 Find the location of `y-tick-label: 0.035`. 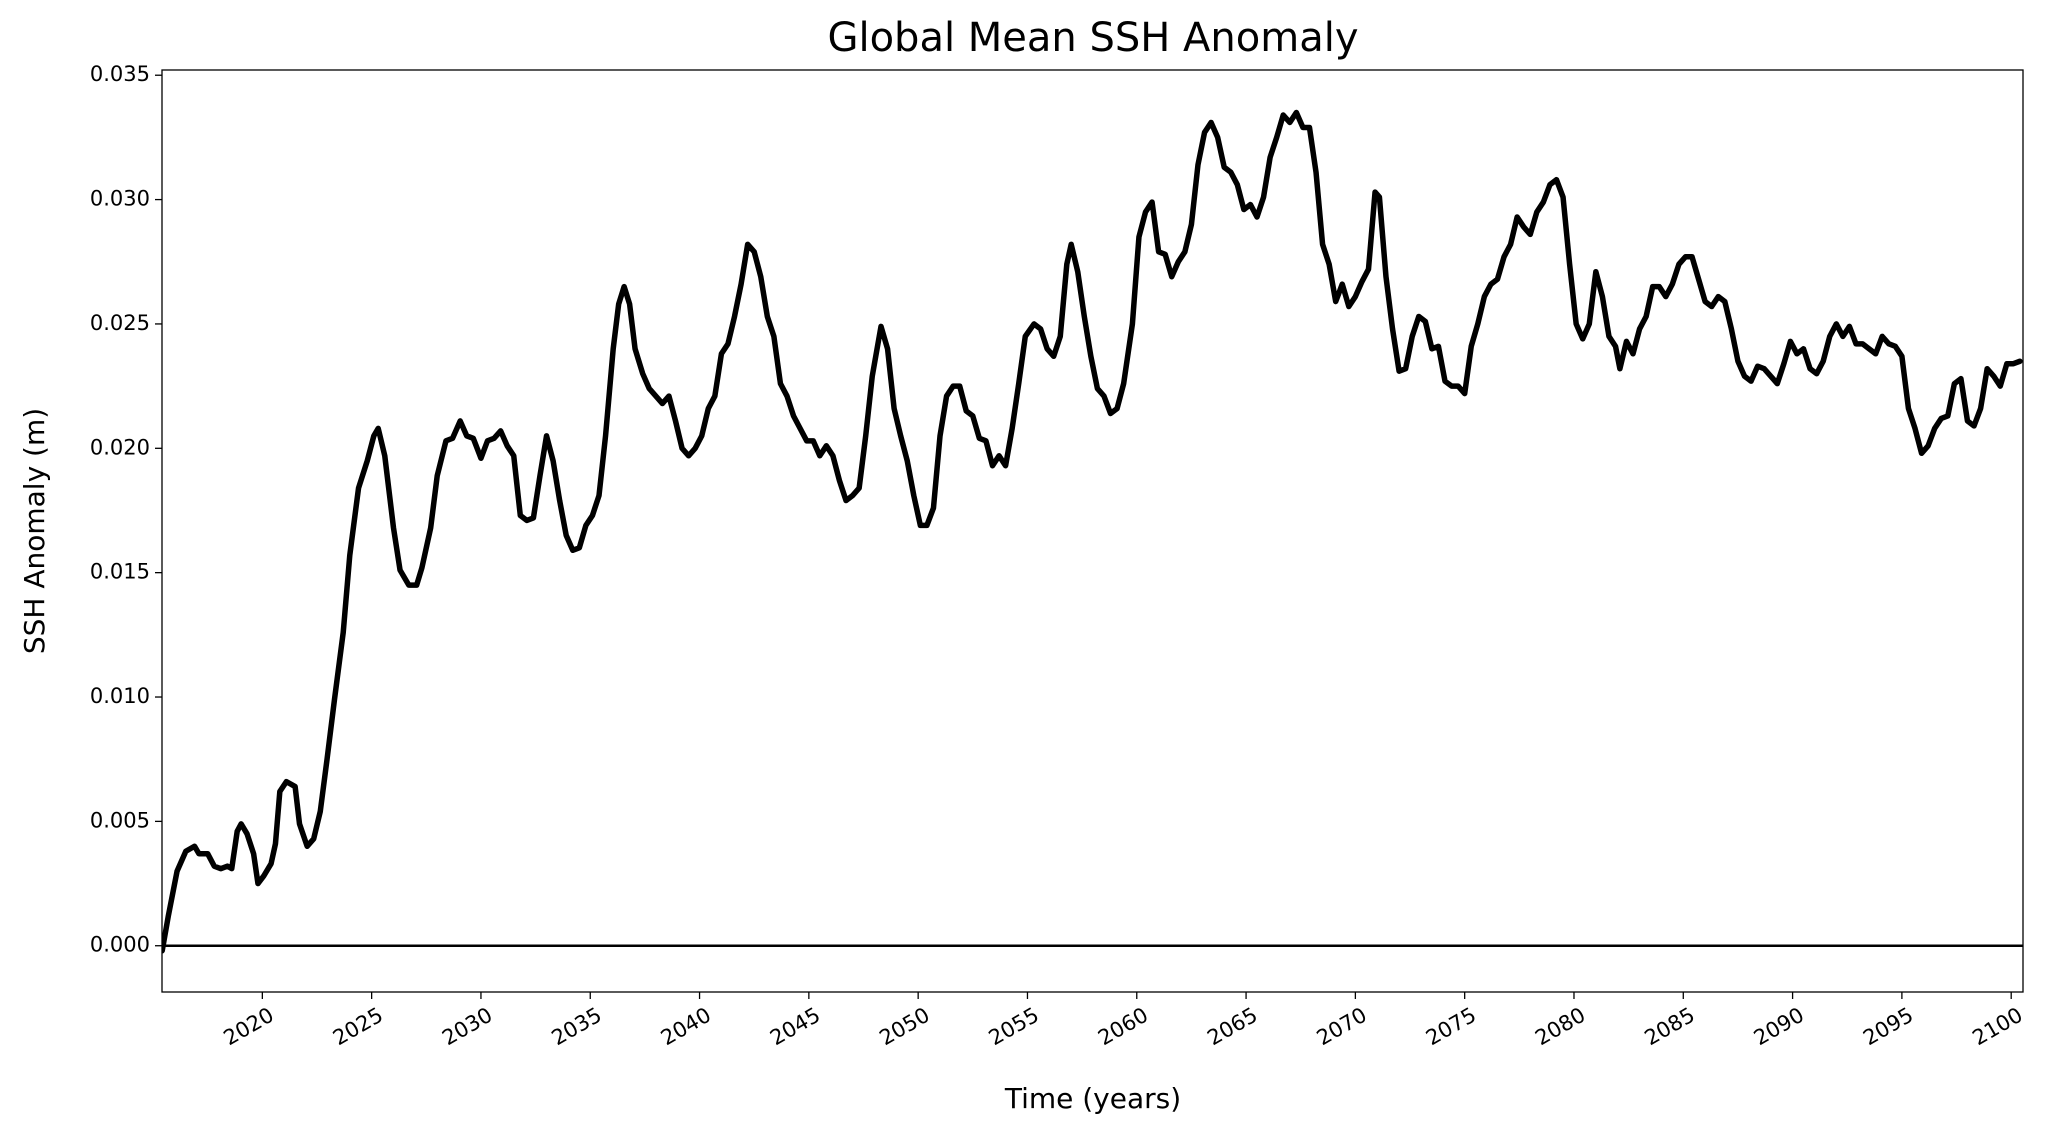

y-tick-label: 0.035 is located at coordinates (120, 74).